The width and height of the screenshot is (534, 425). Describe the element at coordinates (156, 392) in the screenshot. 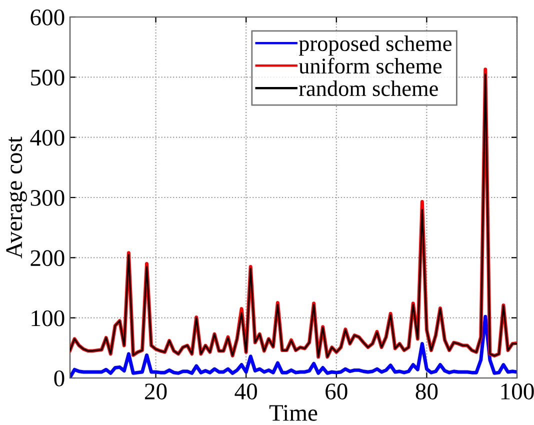

I see `x-tick-label: 20` at that location.